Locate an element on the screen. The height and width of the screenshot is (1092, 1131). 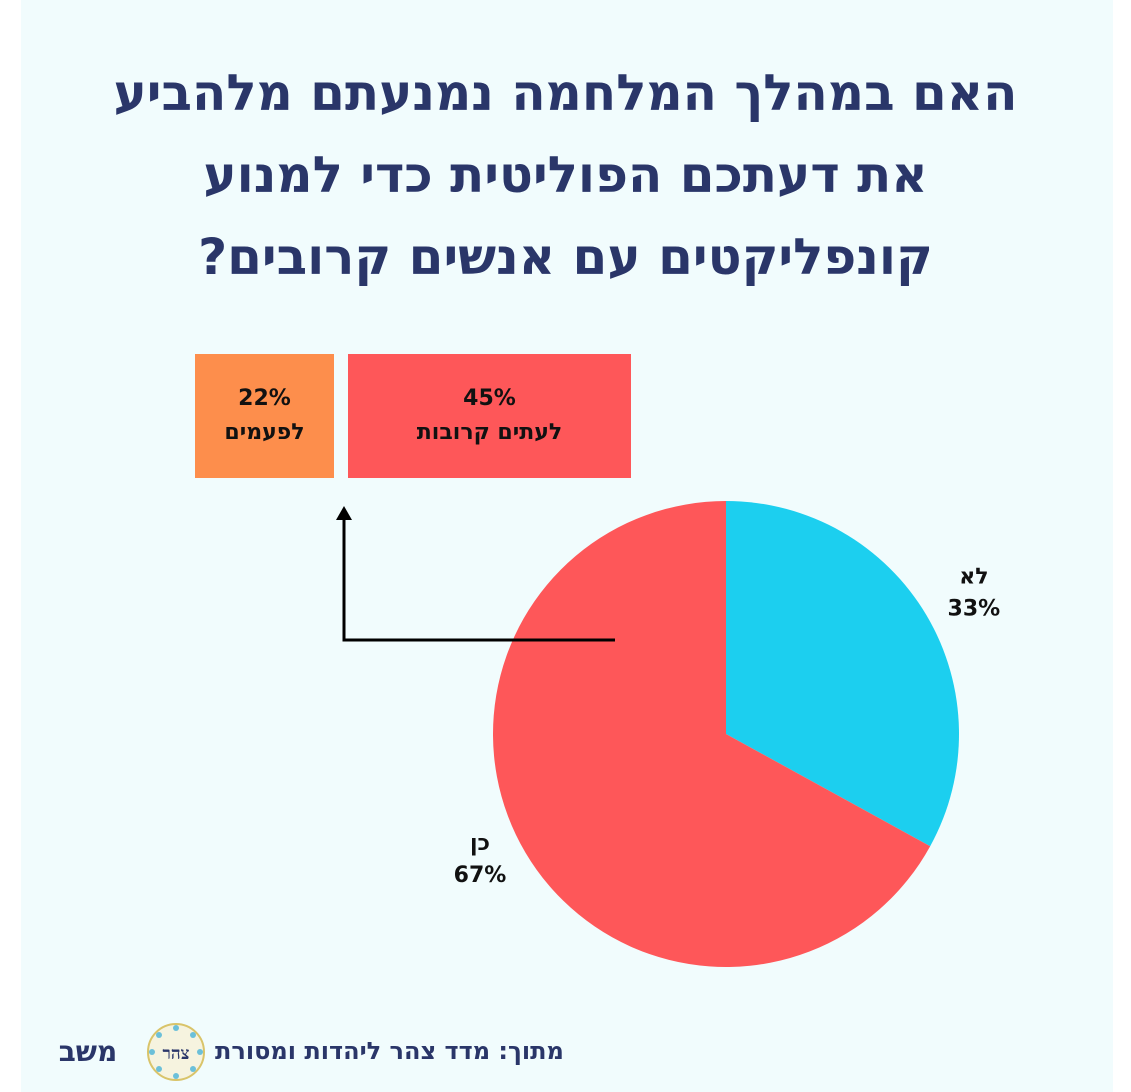
breakdown-box-sometimes: 22% לפעמים is located at coordinates (264, 416).